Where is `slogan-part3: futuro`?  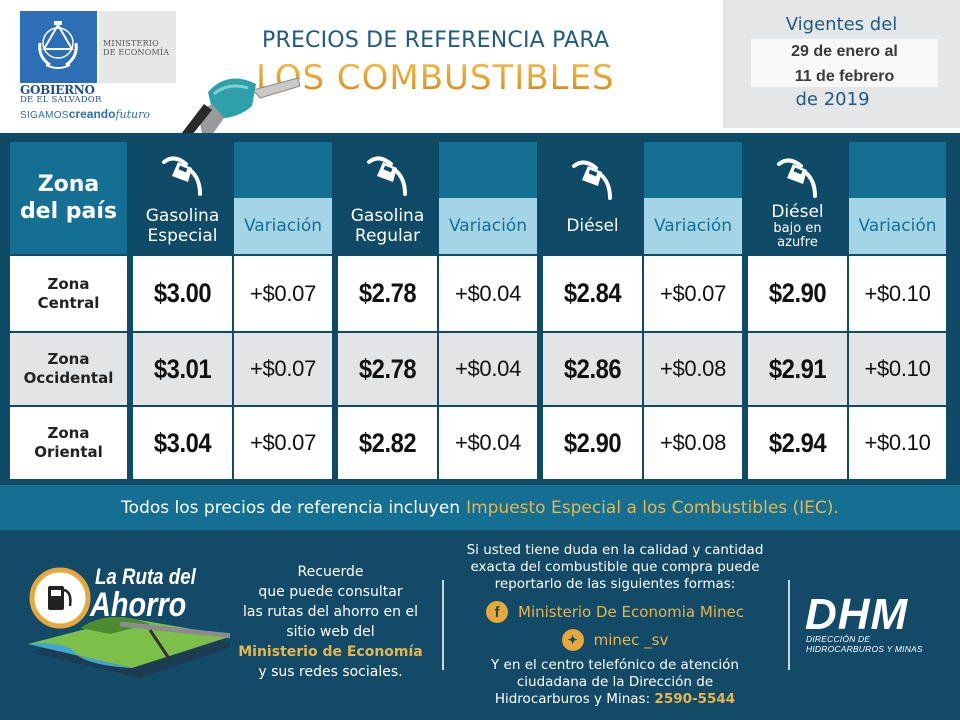
slogan-part3: futuro is located at coordinates (133, 114).